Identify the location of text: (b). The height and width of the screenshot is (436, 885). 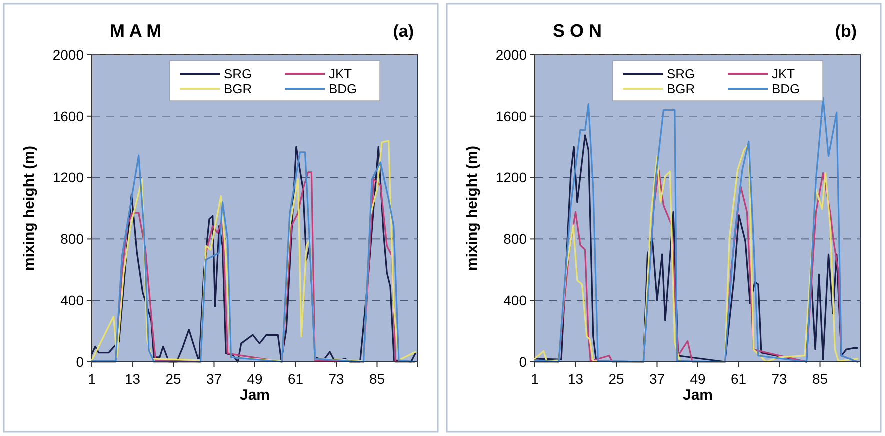
(846, 31).